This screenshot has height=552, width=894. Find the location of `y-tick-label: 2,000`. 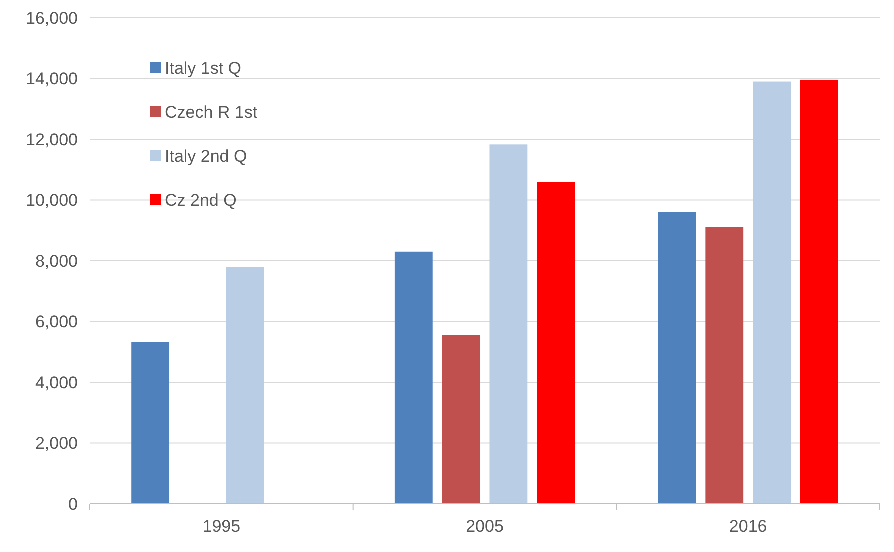

y-tick-label: 2,000 is located at coordinates (56, 444).